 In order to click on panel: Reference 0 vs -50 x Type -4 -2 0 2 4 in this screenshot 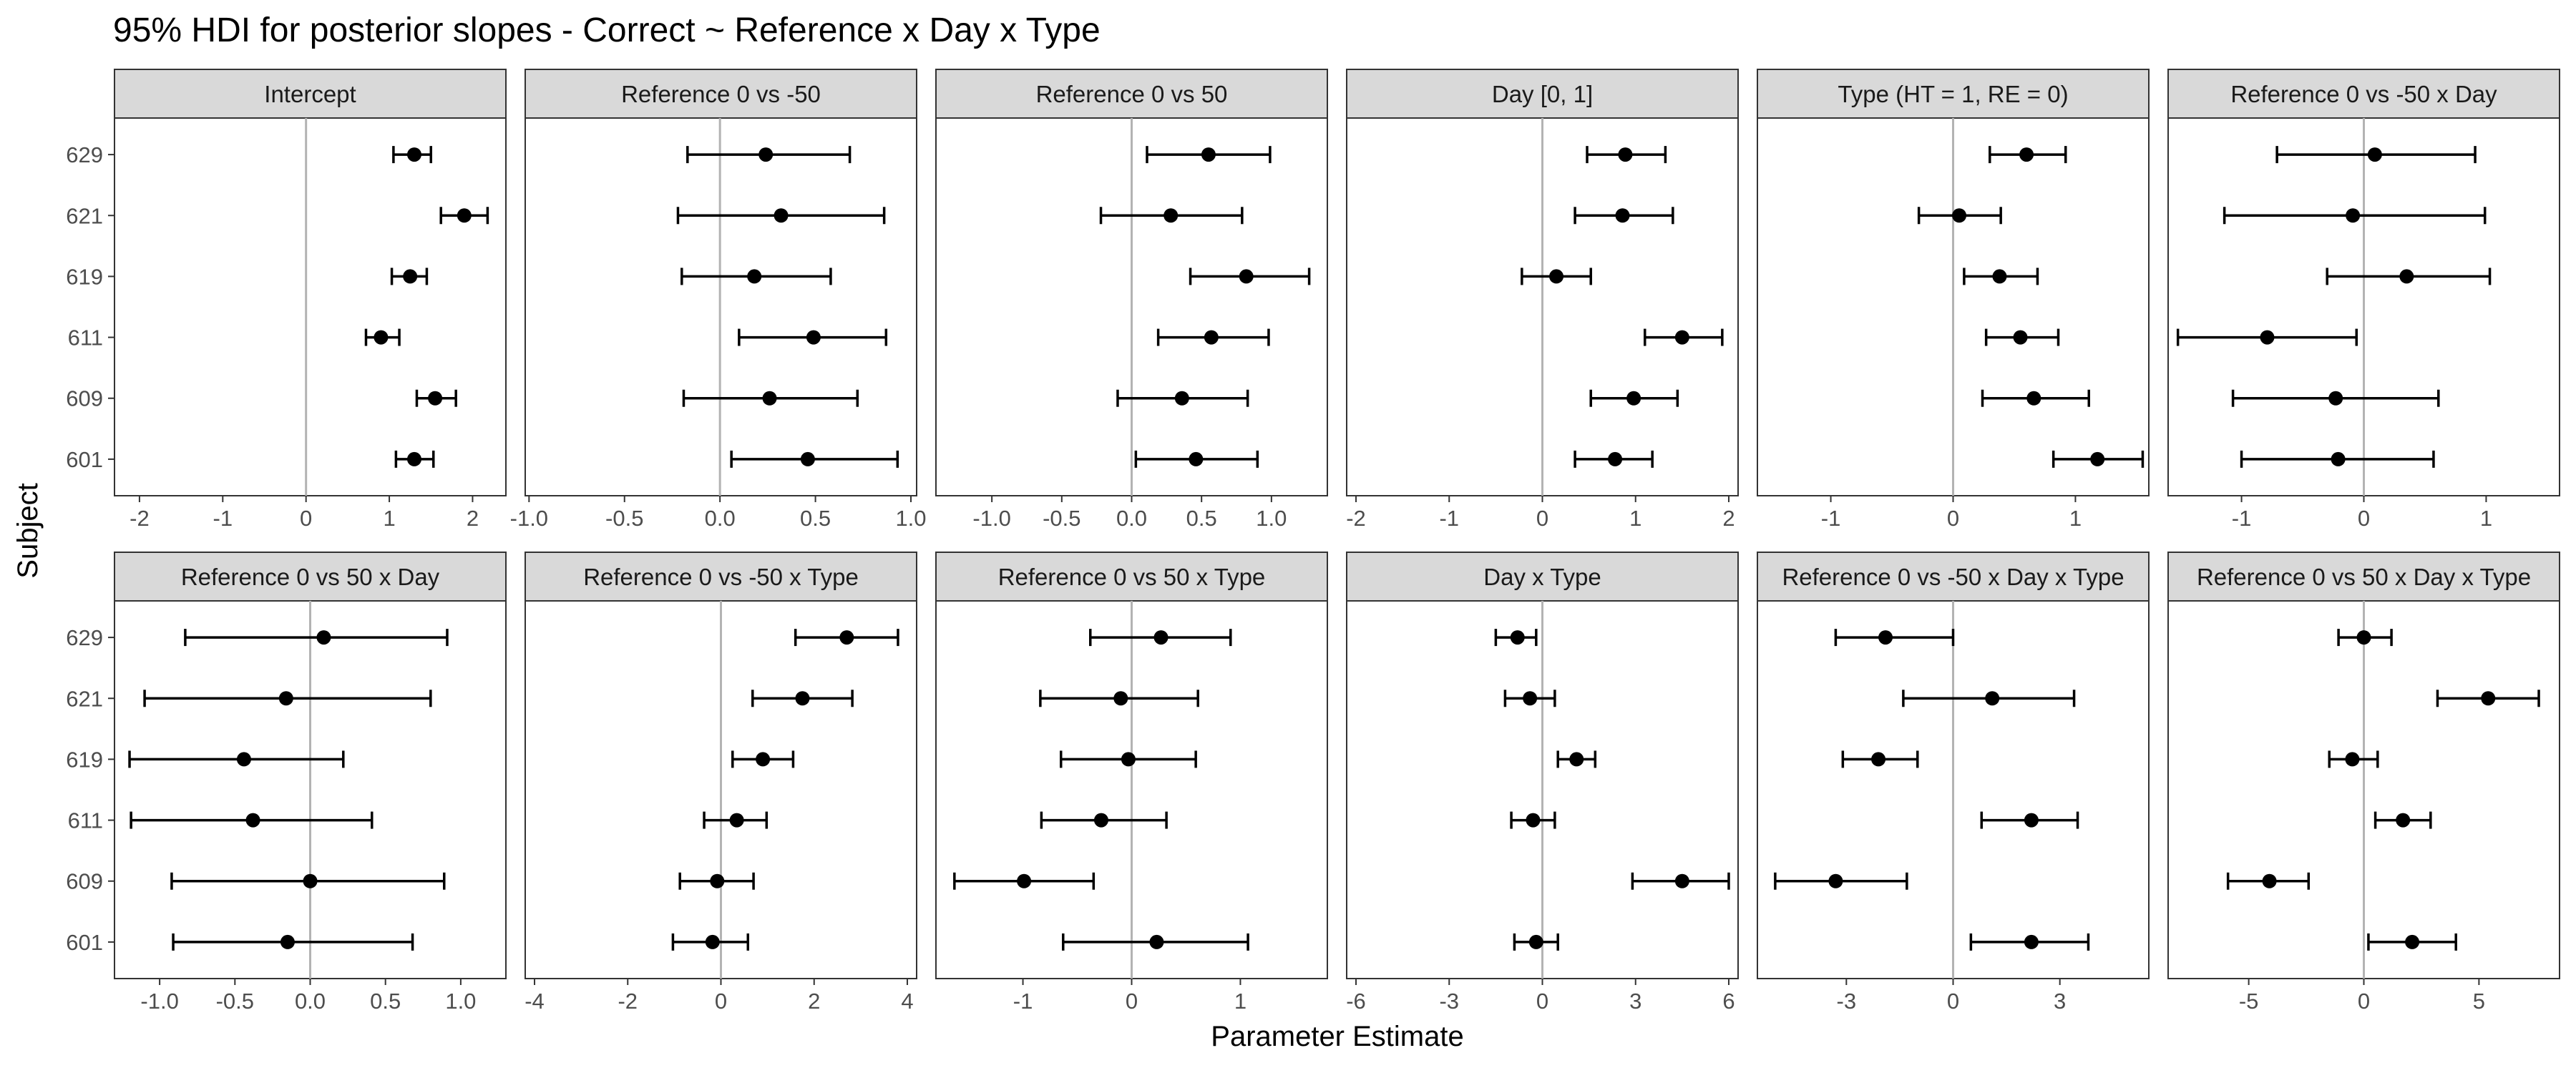, I will do `click(721, 783)`.